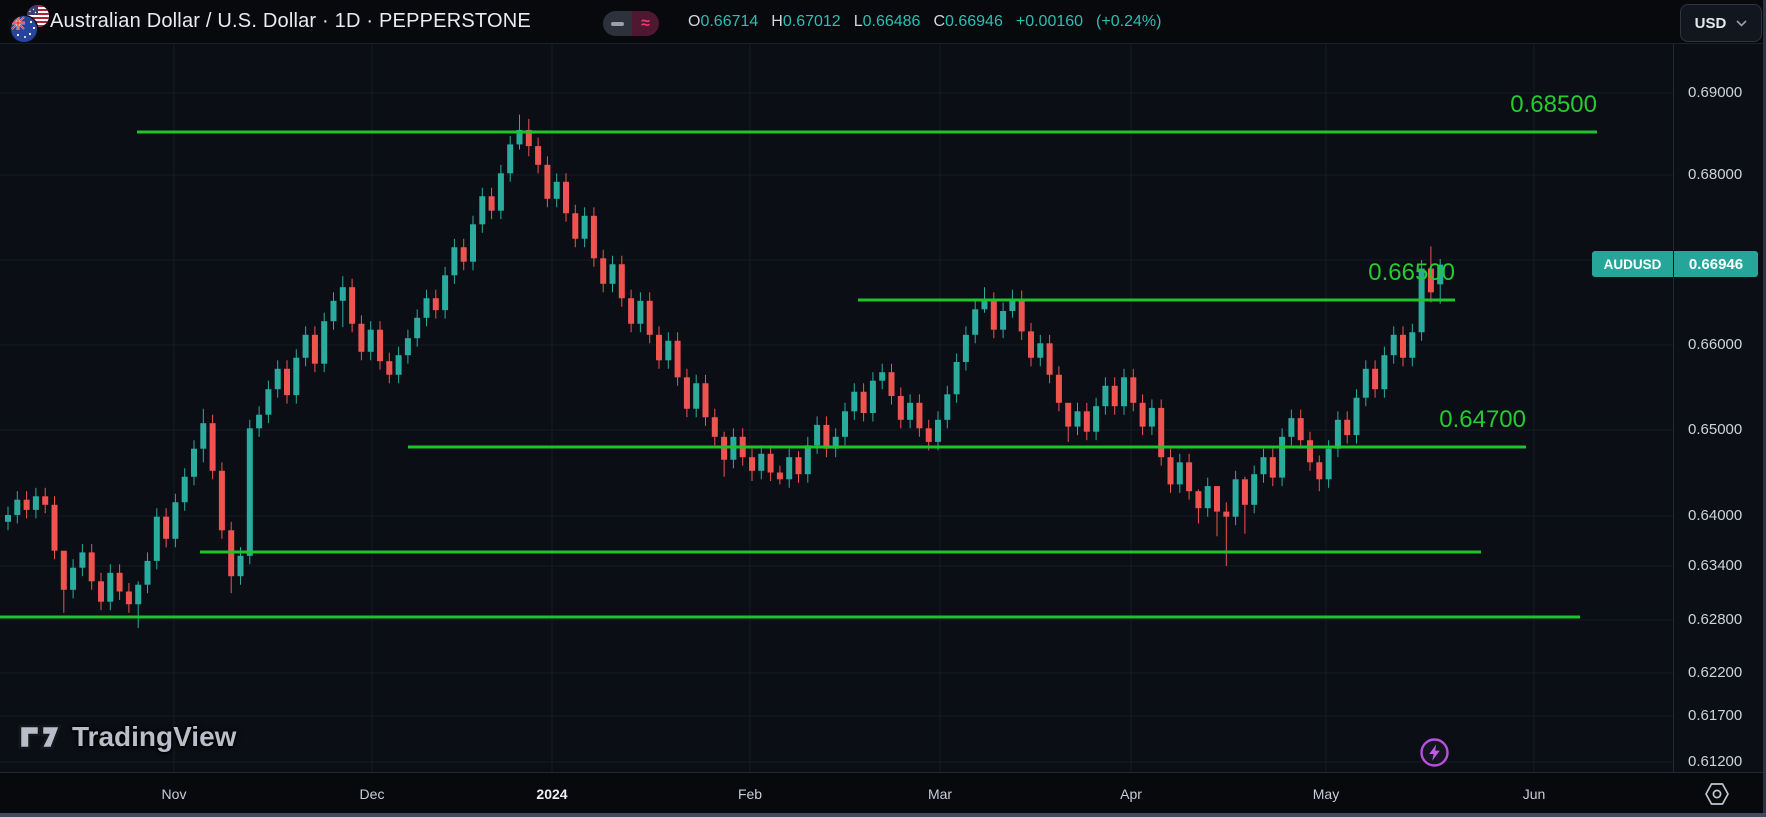 The height and width of the screenshot is (817, 1766). I want to click on time-tick-label: 2024, so click(552, 794).